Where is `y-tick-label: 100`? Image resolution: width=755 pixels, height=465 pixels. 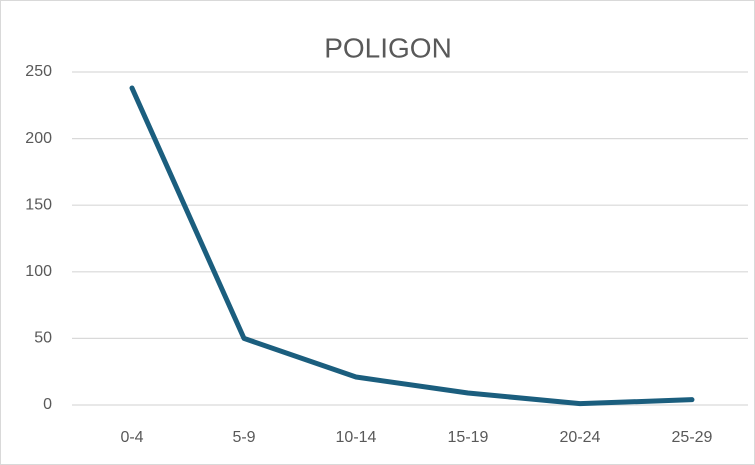 y-tick-label: 100 is located at coordinates (38, 271).